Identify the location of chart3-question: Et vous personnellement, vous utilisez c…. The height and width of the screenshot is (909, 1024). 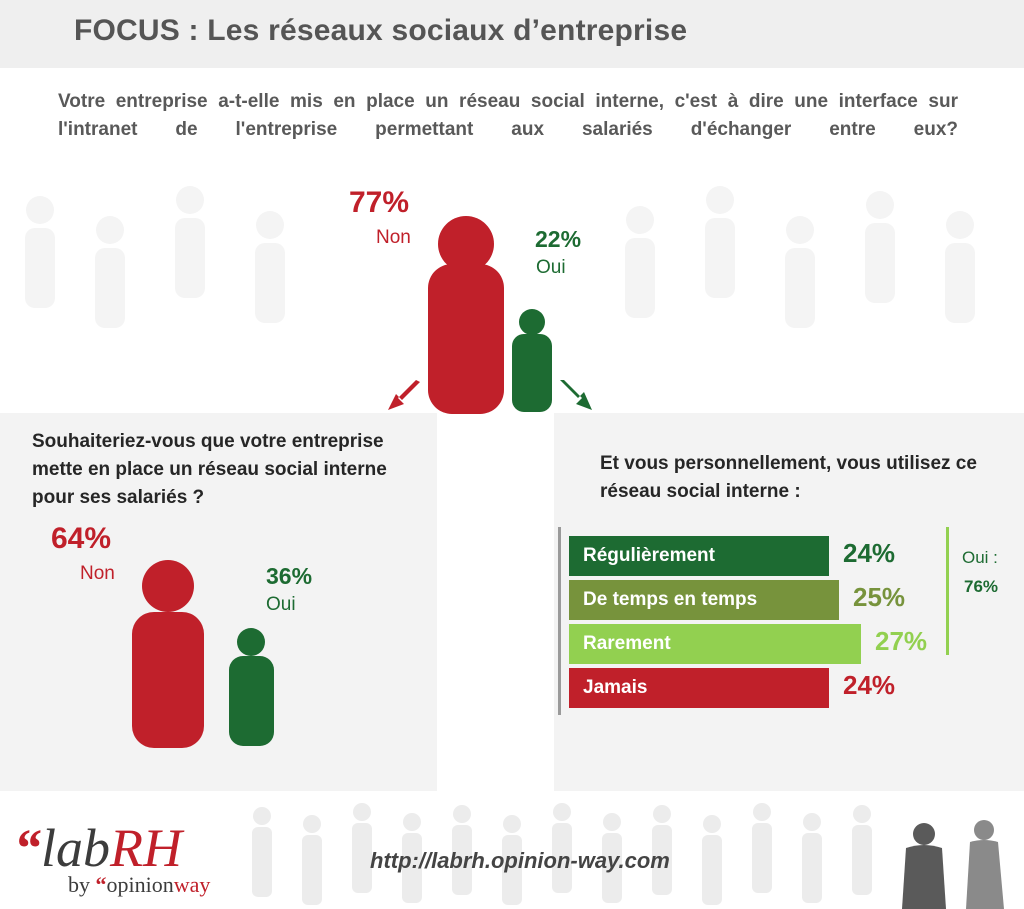
(788, 477).